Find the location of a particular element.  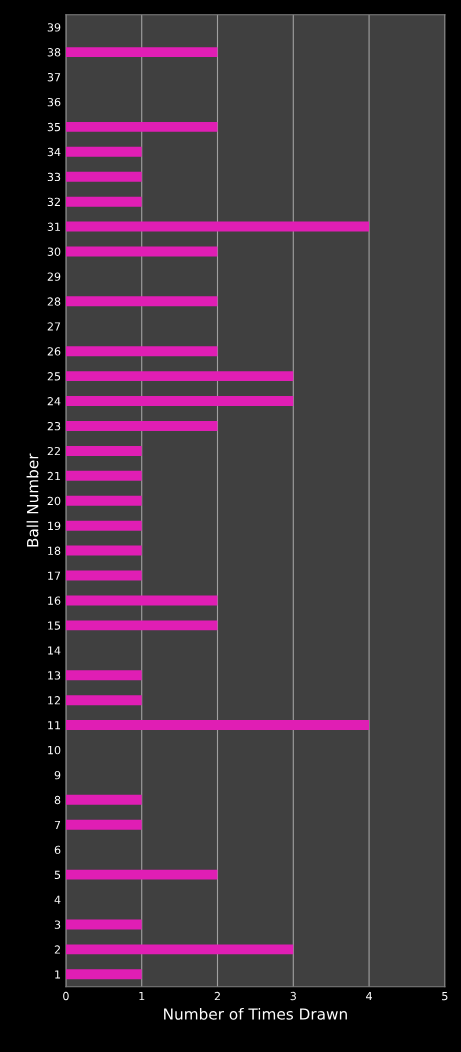

x-tick-label: 4 is located at coordinates (369, 996).